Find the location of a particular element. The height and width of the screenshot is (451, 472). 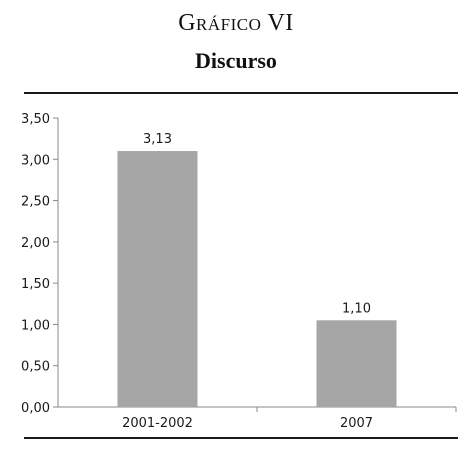

data-label: 3,13 is located at coordinates (157, 139).